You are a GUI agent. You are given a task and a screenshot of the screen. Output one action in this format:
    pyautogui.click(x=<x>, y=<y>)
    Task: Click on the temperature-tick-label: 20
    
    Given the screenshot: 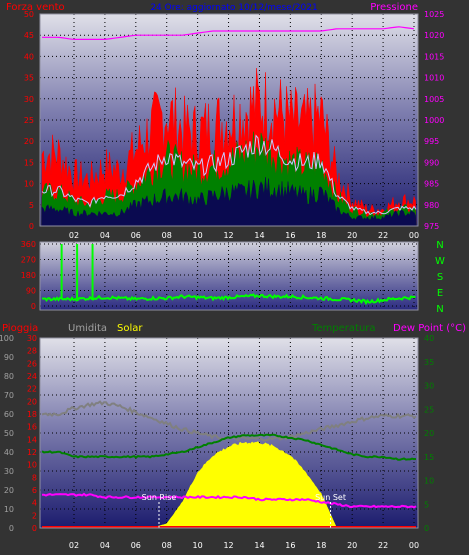 What is the action you would take?
    pyautogui.click(x=429, y=433)
    